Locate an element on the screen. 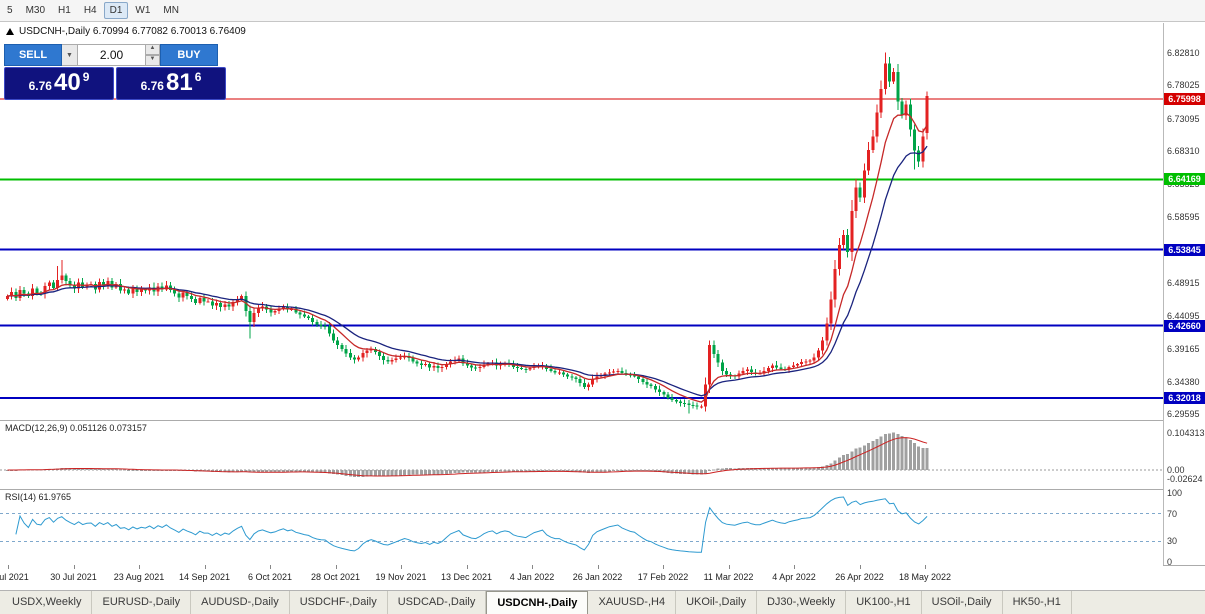  chart-tab: UK100-,H1 is located at coordinates (884, 602).